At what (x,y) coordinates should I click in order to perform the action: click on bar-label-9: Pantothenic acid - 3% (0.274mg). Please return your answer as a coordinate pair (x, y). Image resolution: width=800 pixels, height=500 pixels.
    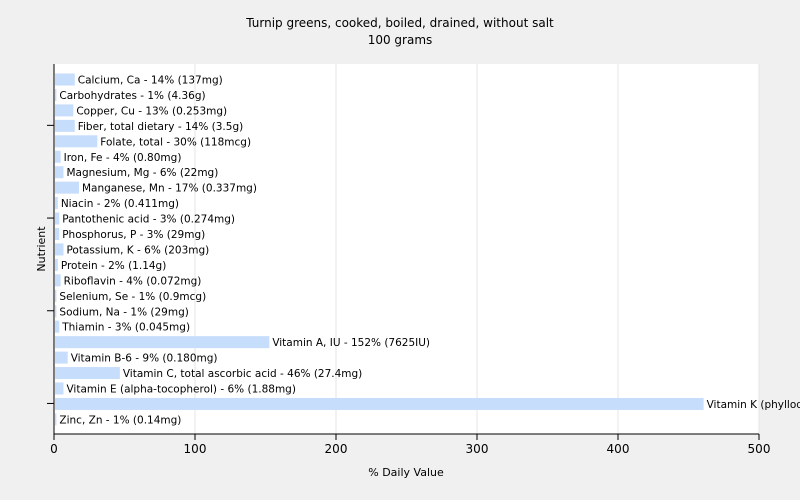
    Looking at the image, I should click on (148, 220).